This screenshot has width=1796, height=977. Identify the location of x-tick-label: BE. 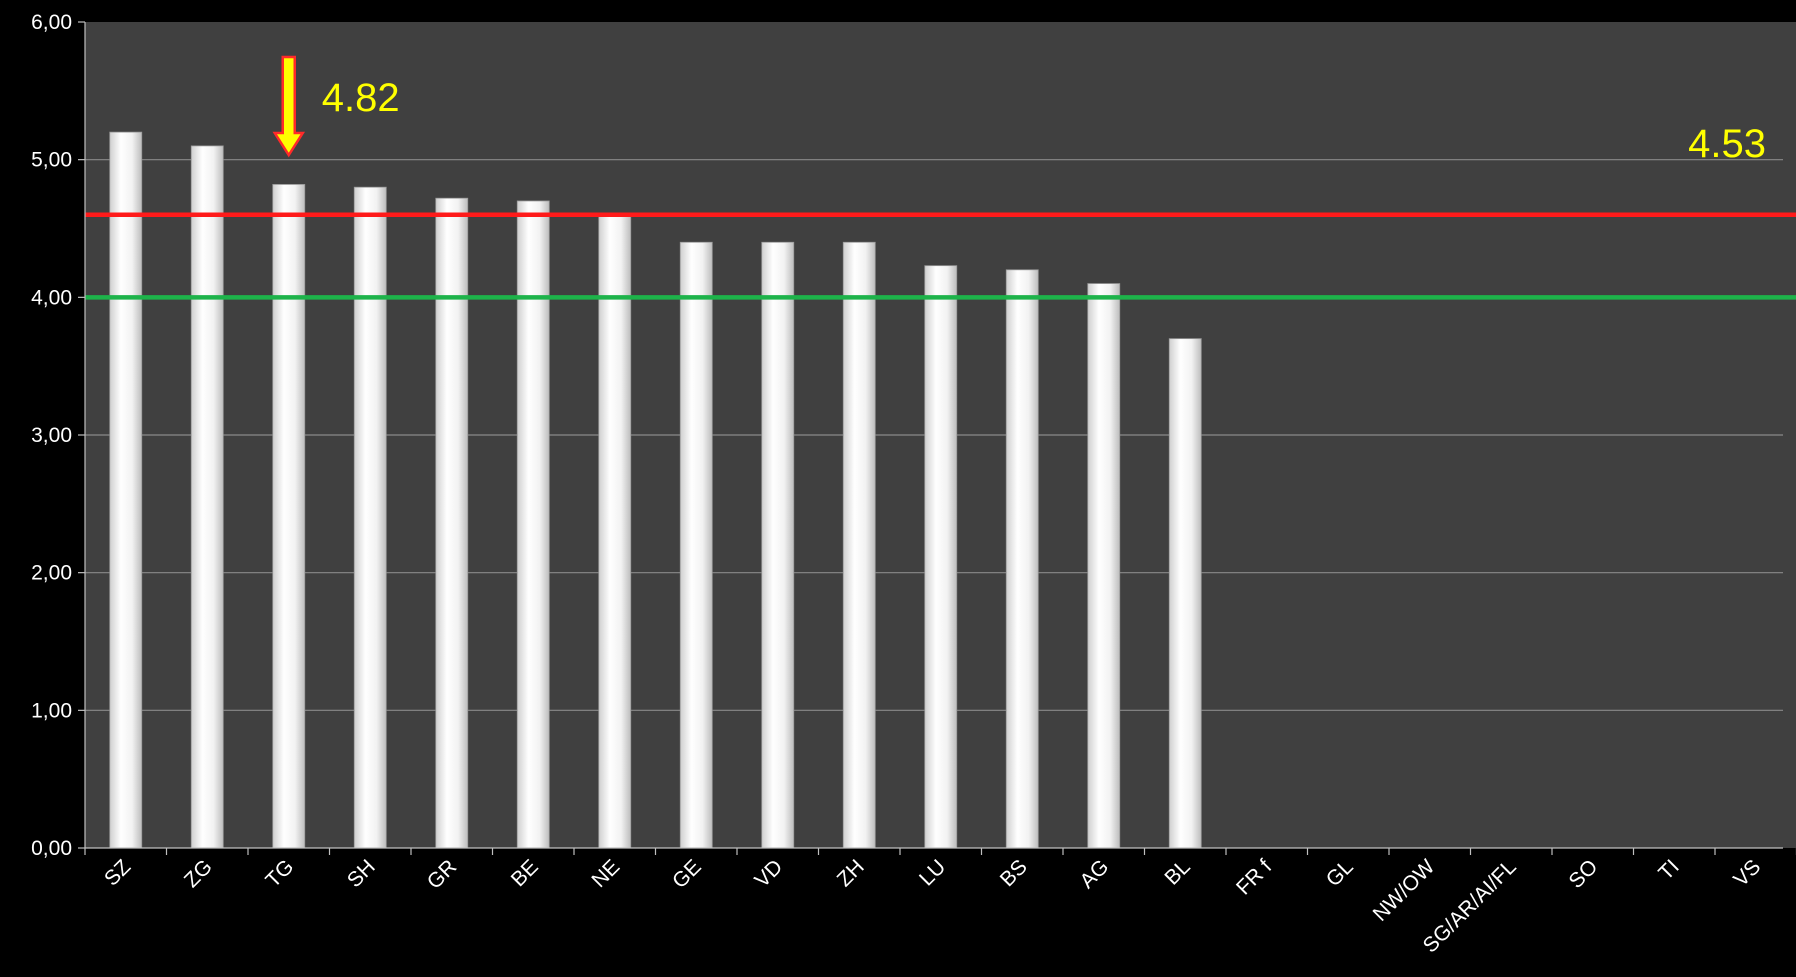
(525, 873).